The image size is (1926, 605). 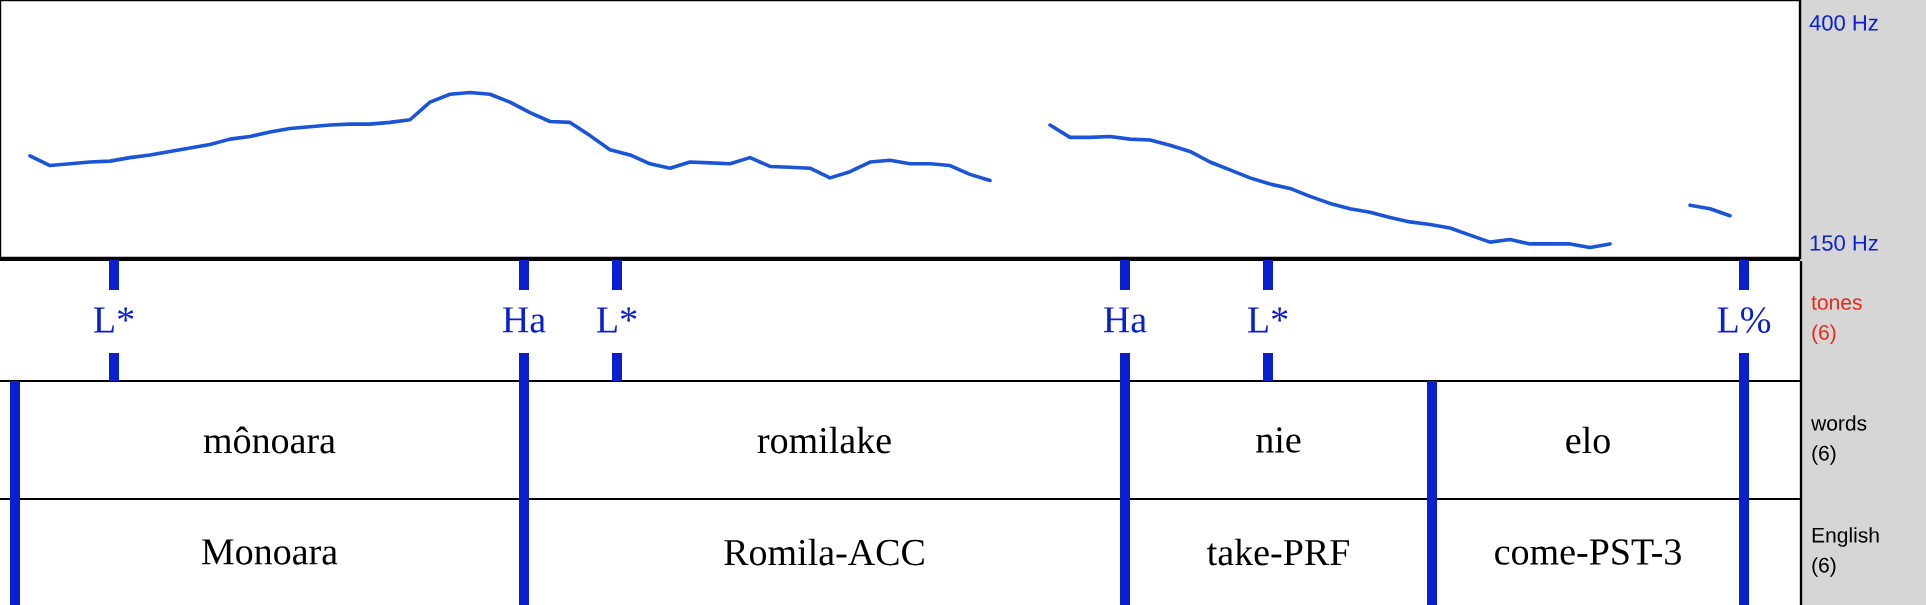 I want to click on text: take-PRF, so click(x=1278, y=552).